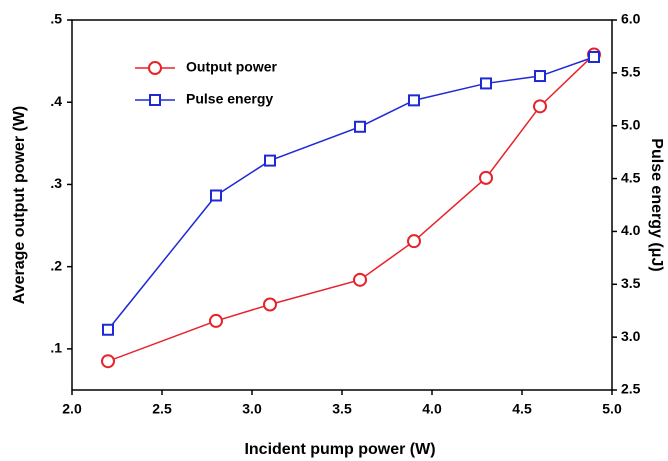 This screenshot has height=461, width=668. What do you see at coordinates (612, 409) in the screenshot?
I see `x-tick-label: 5.0` at bounding box center [612, 409].